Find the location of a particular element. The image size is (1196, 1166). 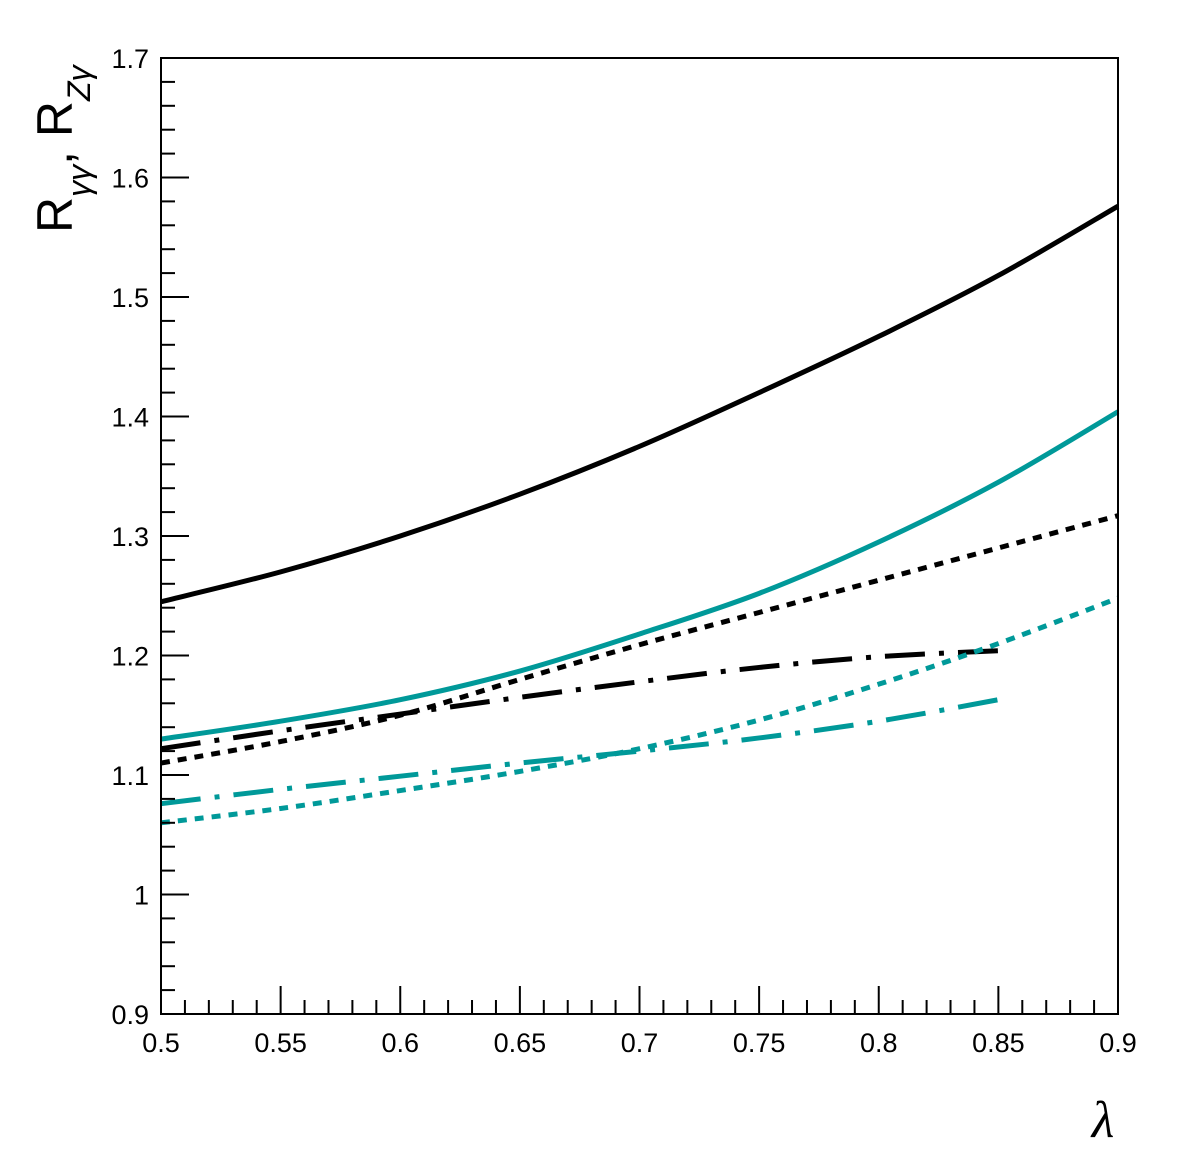

y-tick-label: 1.6 is located at coordinates (130, 179).